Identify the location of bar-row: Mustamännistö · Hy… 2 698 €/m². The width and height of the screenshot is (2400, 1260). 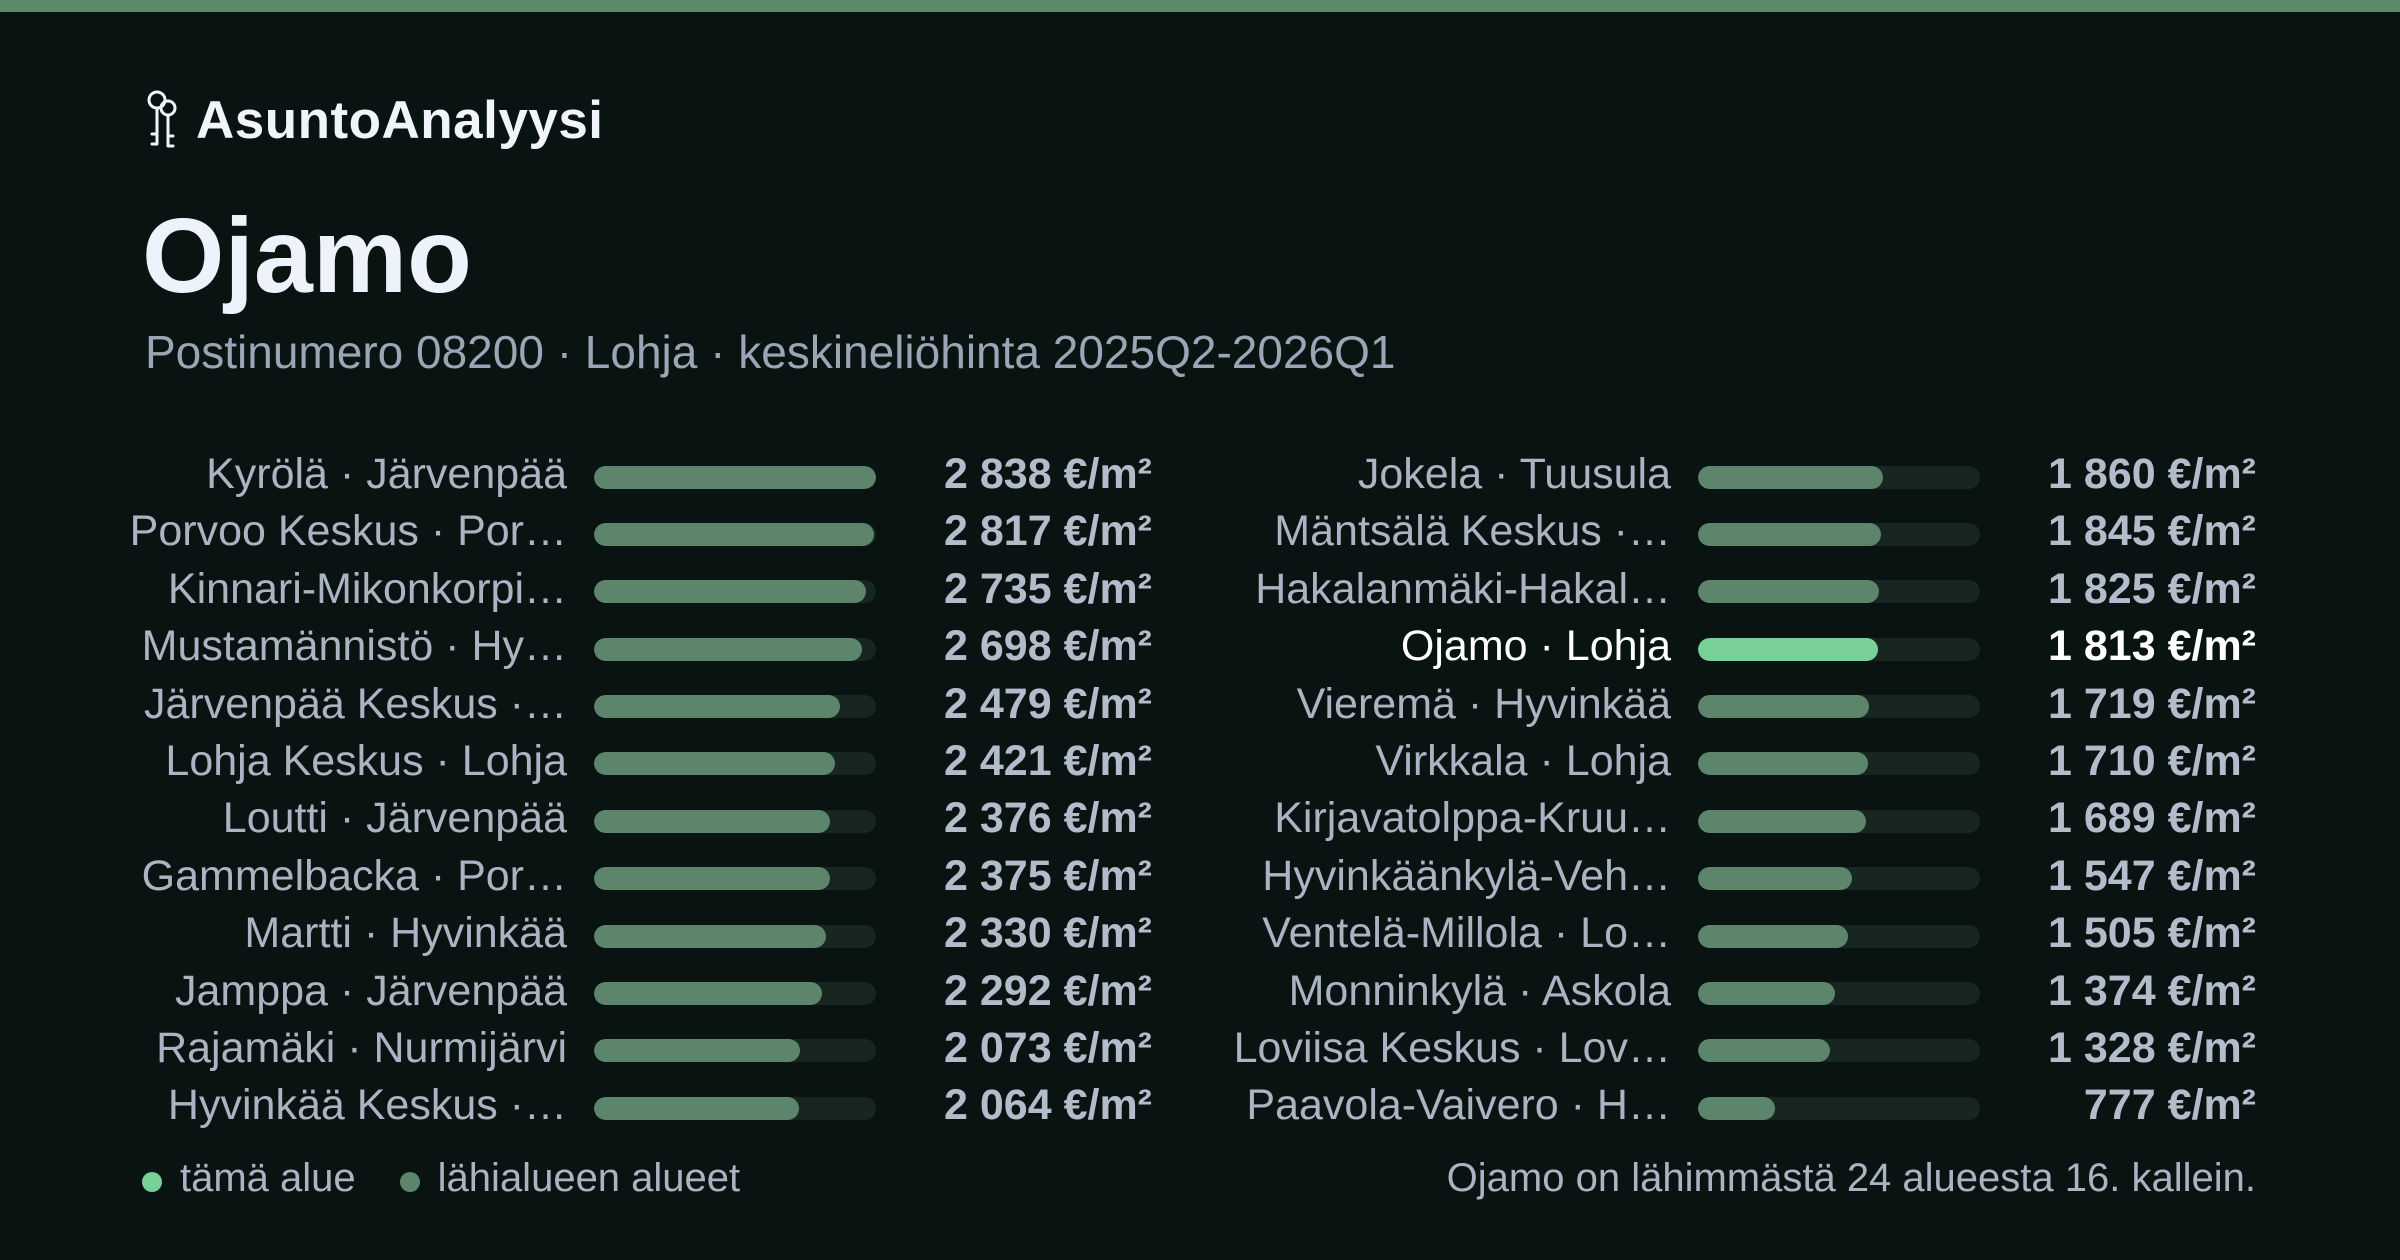
(647, 646).